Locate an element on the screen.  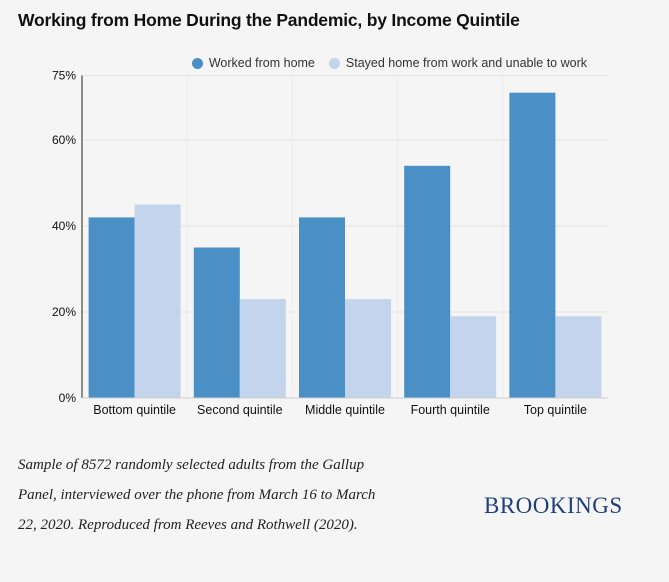
x-tick-label: Top quintile is located at coordinates (555, 410).